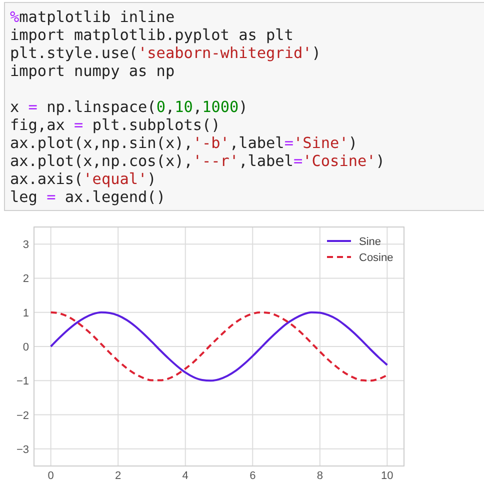 This screenshot has width=484, height=490. What do you see at coordinates (253, 476) in the screenshot?
I see `x-tick-label: 6` at bounding box center [253, 476].